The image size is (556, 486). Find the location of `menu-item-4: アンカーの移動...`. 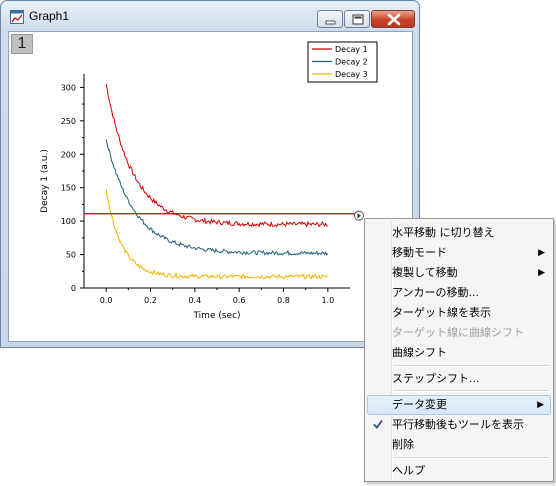

menu-item-4: アンカーの移動... is located at coordinates (459, 293).